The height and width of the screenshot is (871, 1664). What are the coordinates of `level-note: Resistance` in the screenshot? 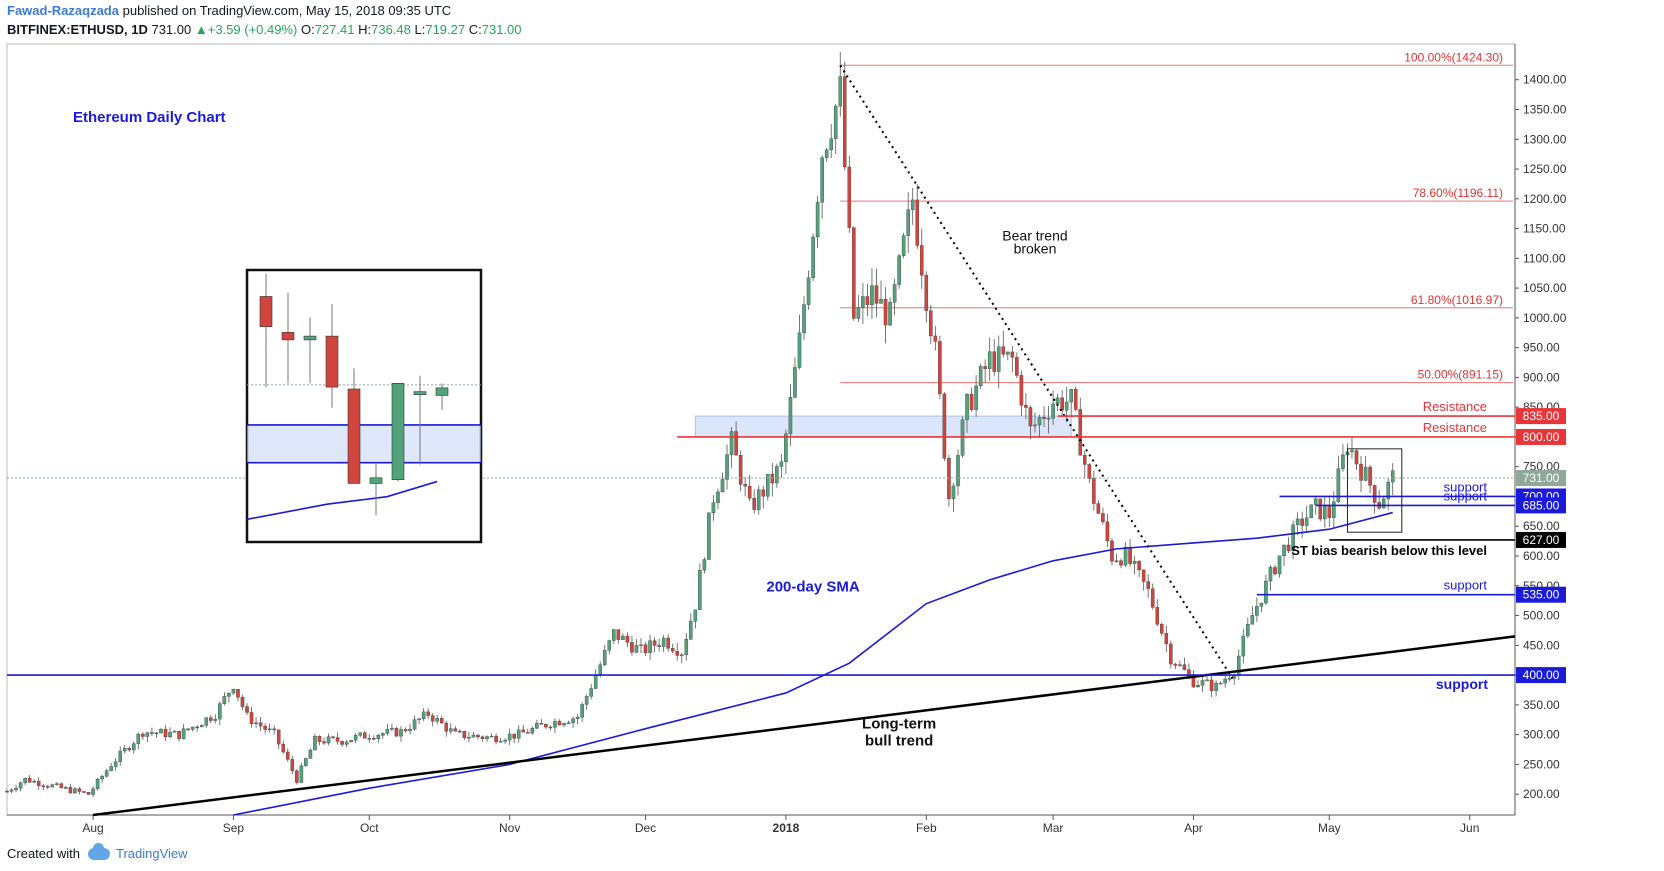 It's located at (1455, 427).